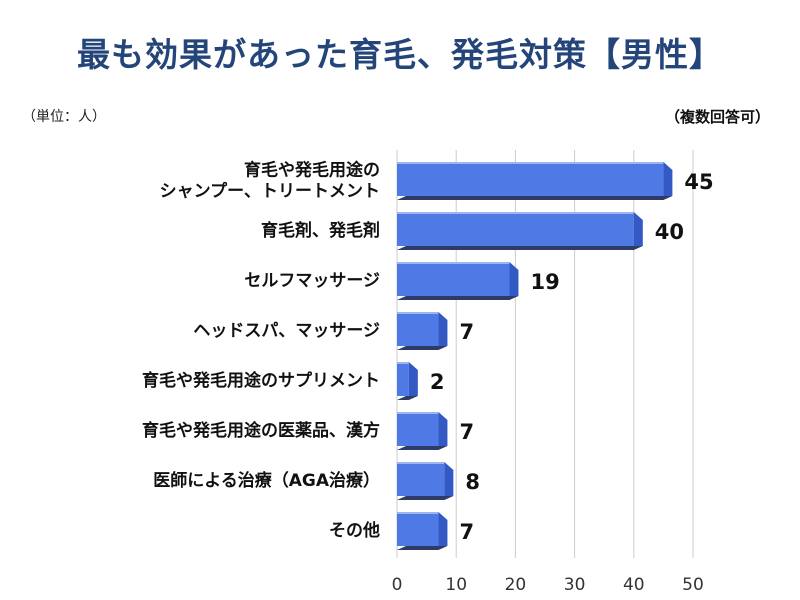  What do you see at coordinates (698, 182) in the screenshot?
I see `value-label: 45` at bounding box center [698, 182].